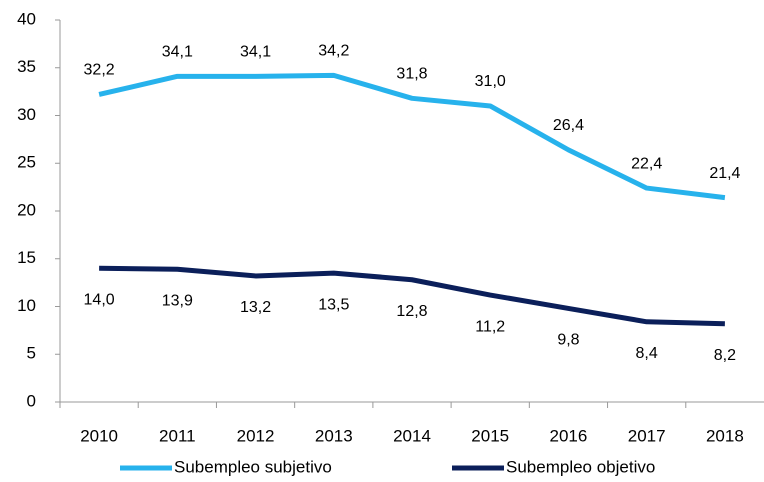  I want to click on data-label: 13,2, so click(255, 307).